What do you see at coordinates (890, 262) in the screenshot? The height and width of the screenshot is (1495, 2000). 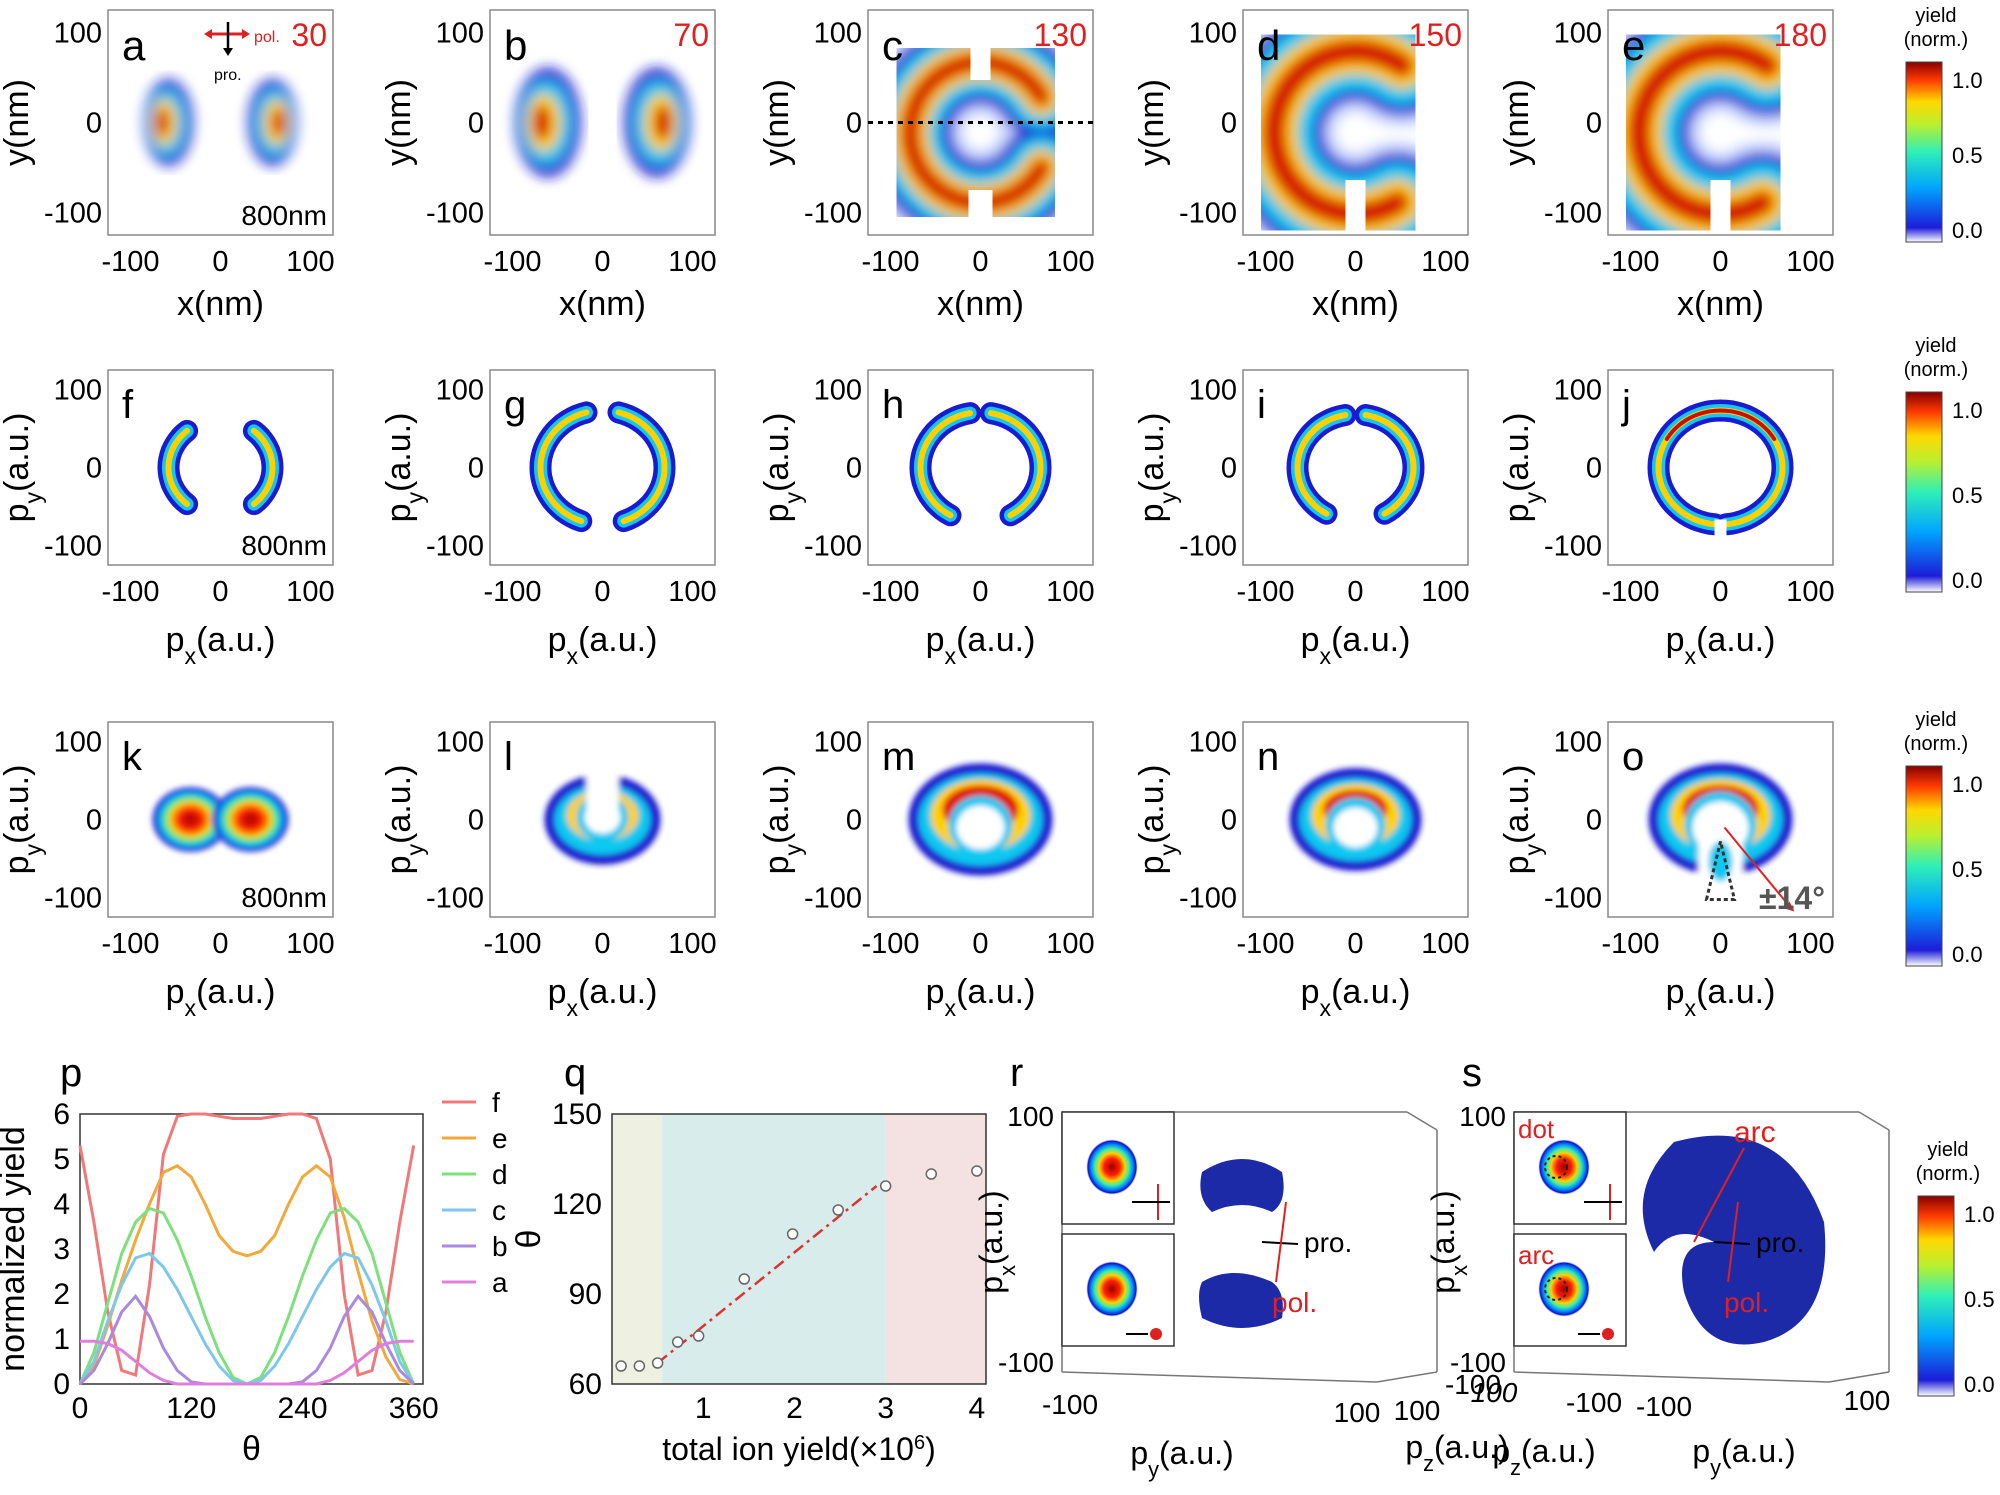 I see `real-c-xtick-neg: -100` at bounding box center [890, 262].